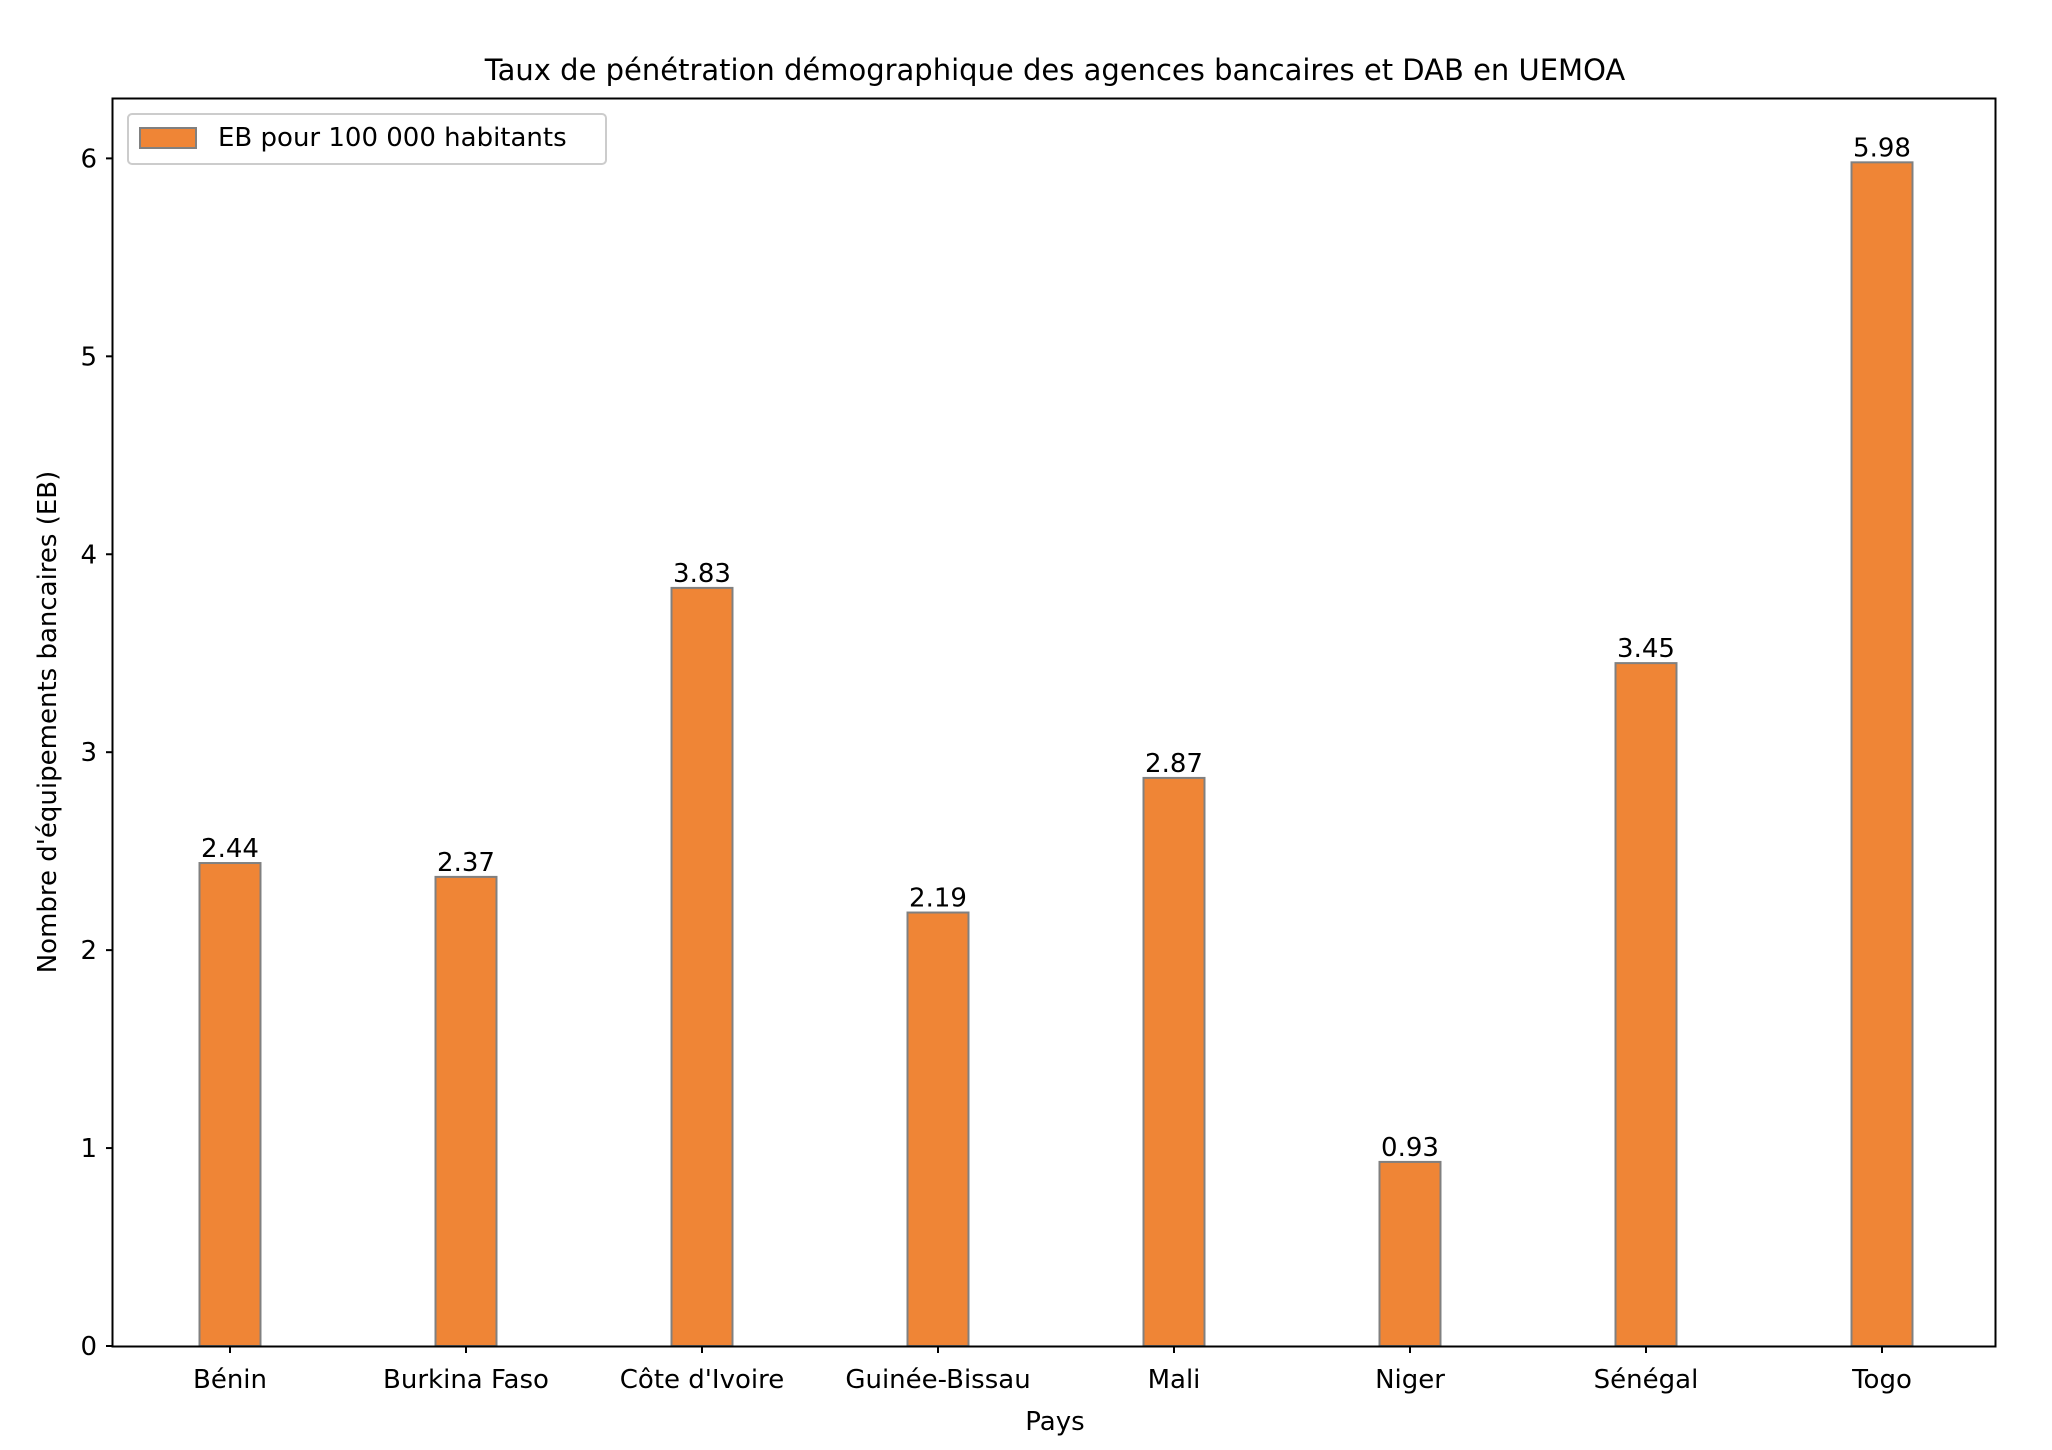 This screenshot has width=2052, height=1450. What do you see at coordinates (702, 574) in the screenshot?
I see `bar-value-label: 3.83` at bounding box center [702, 574].